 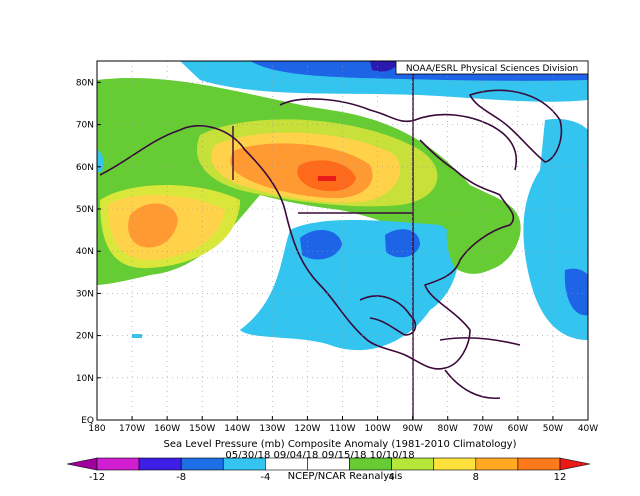 What do you see at coordinates (85, 294) in the screenshot?
I see `lat-label: 30N` at bounding box center [85, 294].